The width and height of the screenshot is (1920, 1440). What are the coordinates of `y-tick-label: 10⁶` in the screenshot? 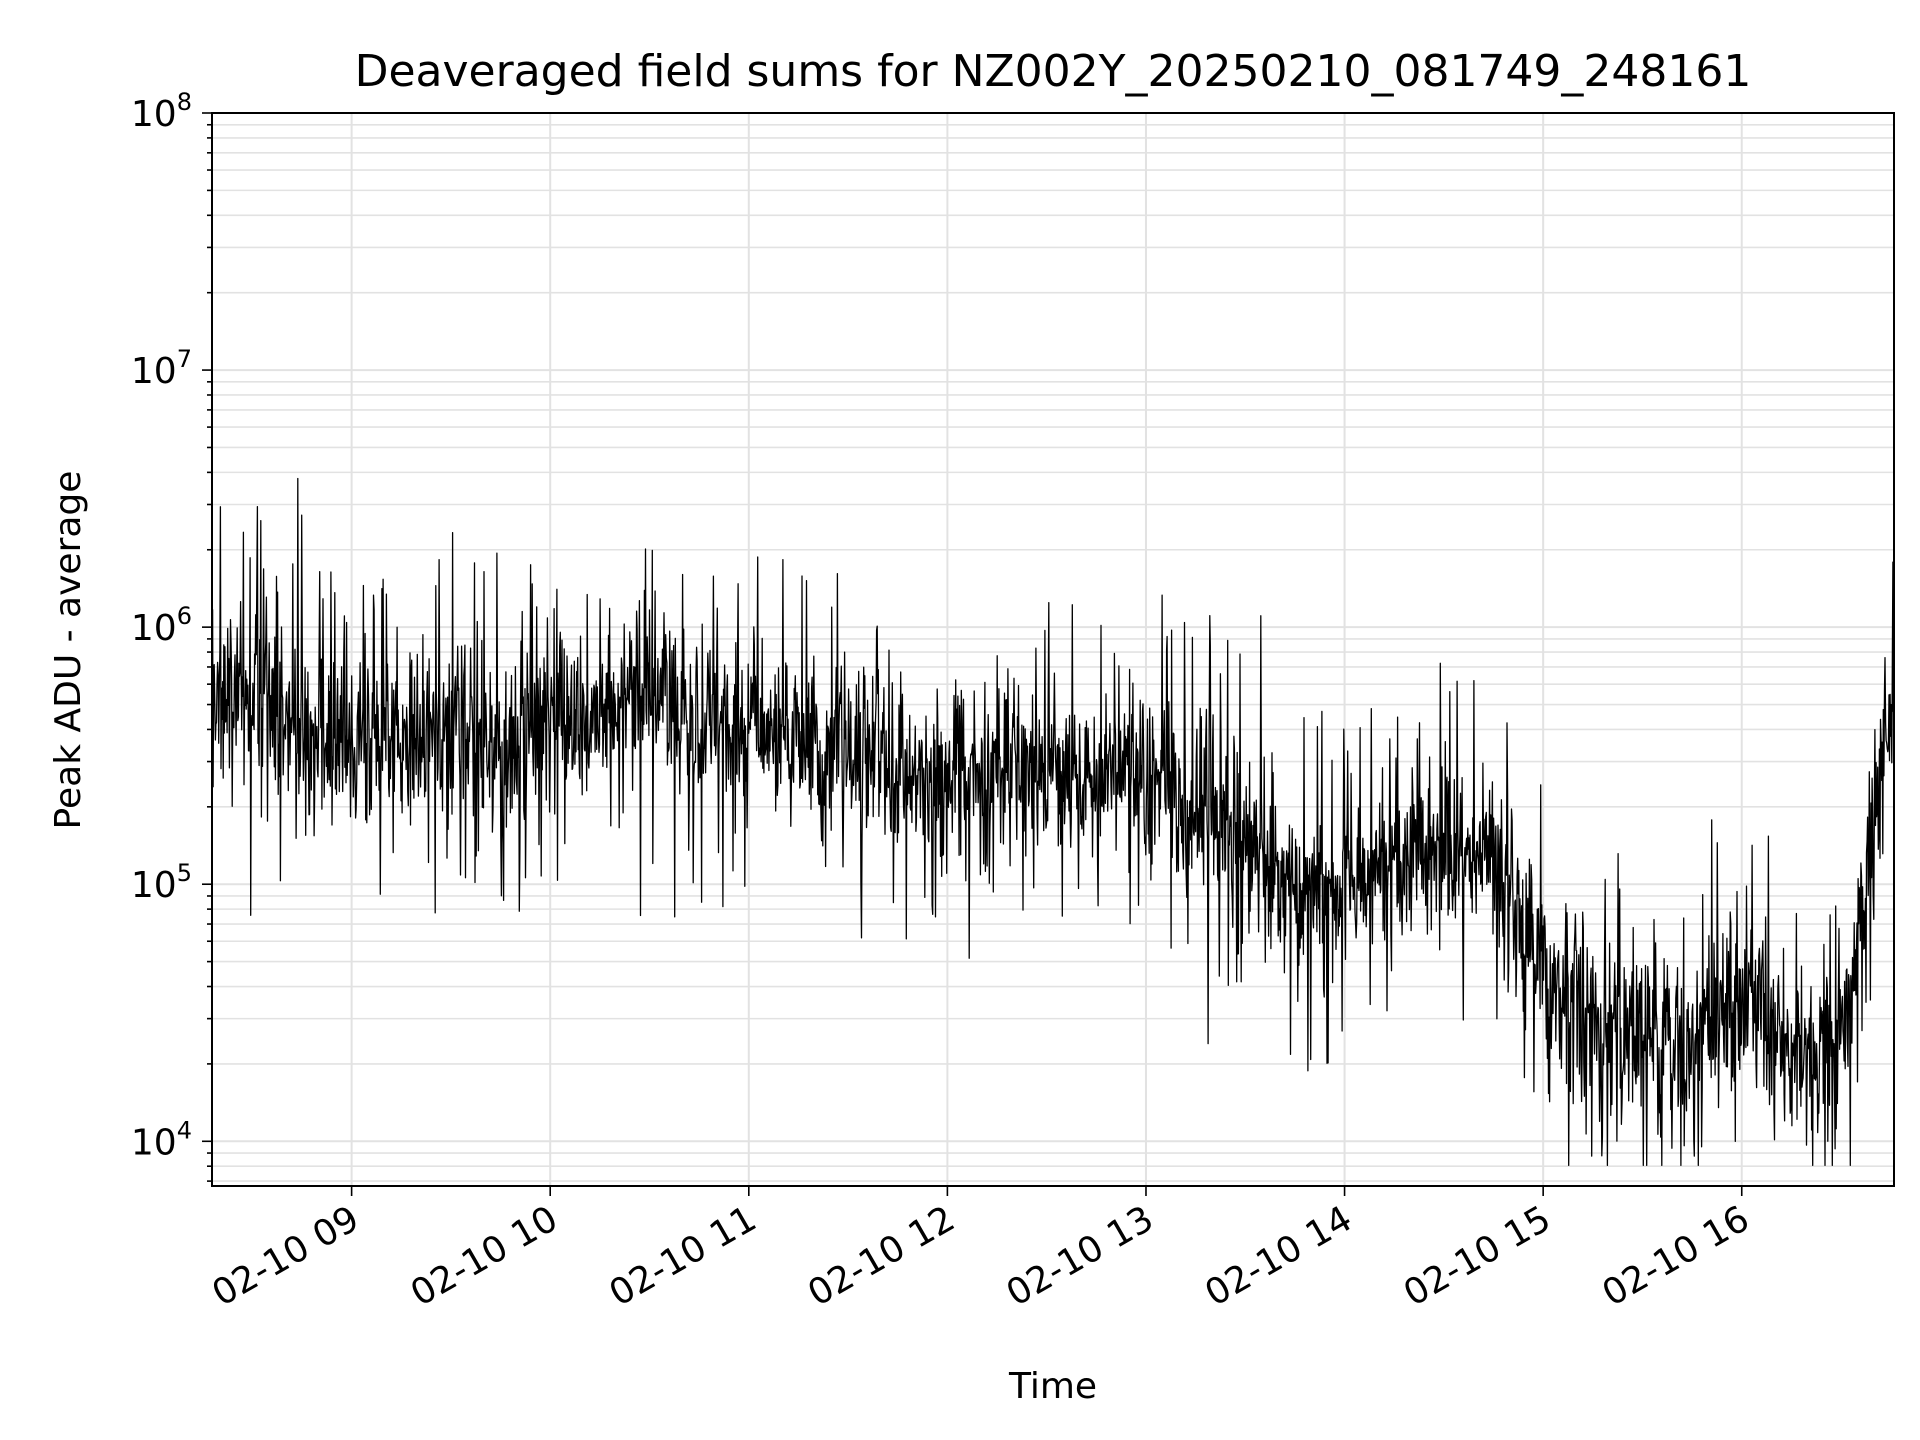 It's located at (161, 625).